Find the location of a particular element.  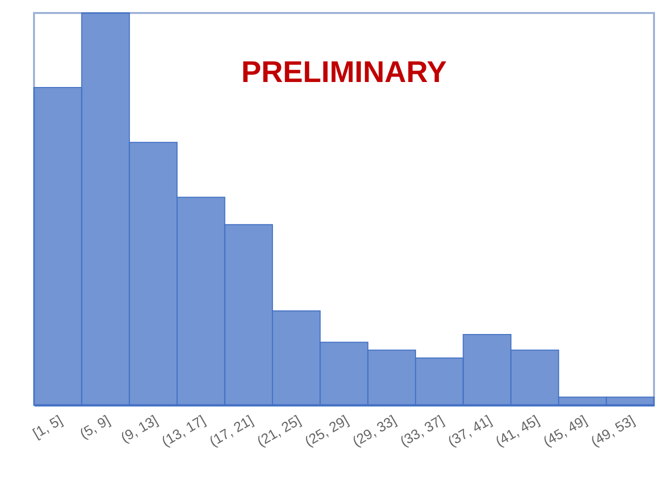

x-tick-label: (33, 37] is located at coordinates (421, 431).